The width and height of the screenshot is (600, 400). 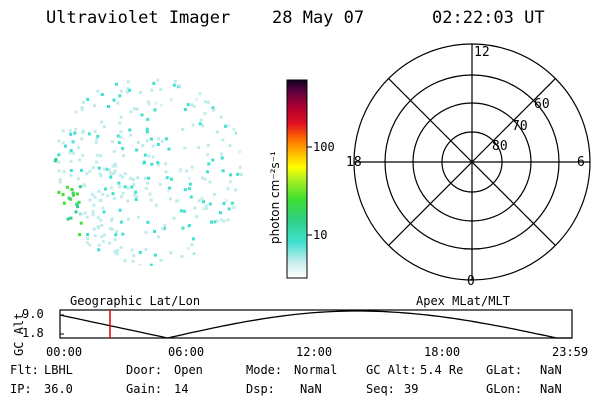 What do you see at coordinates (264, 370) in the screenshot?
I see `mode-label: Mode:` at bounding box center [264, 370].